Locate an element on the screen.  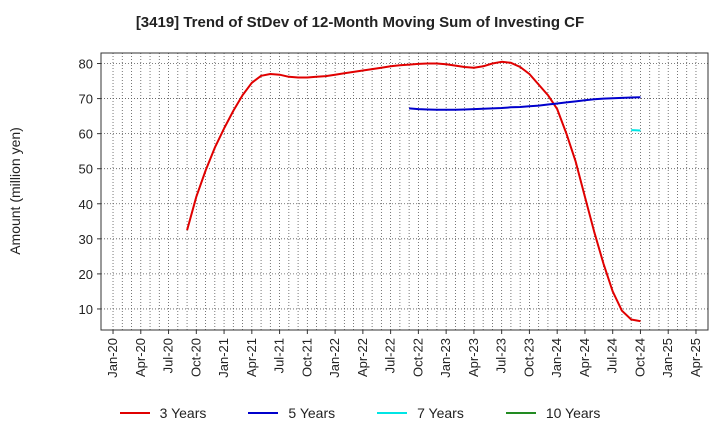
x-tick-label: Apr-23 is located at coordinates (473, 357).